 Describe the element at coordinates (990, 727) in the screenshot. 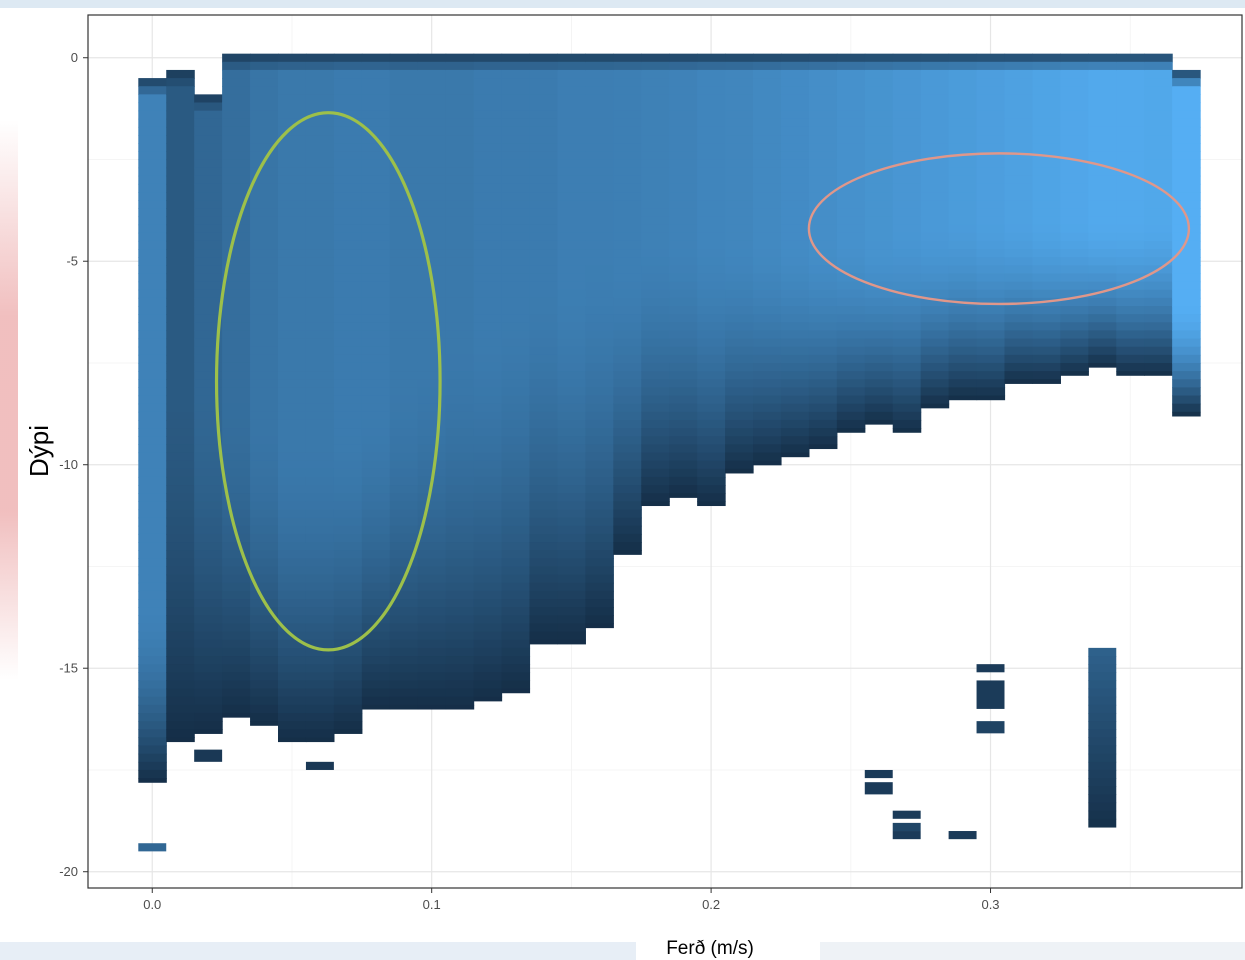

I see `isolated-cell` at that location.